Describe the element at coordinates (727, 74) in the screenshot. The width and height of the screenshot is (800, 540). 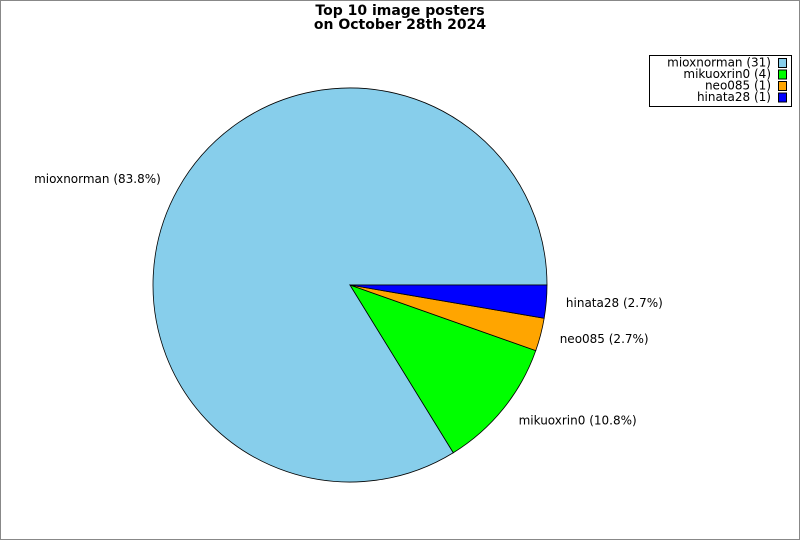
I see `legend-label: mikuoxrin0 (4)` at that location.